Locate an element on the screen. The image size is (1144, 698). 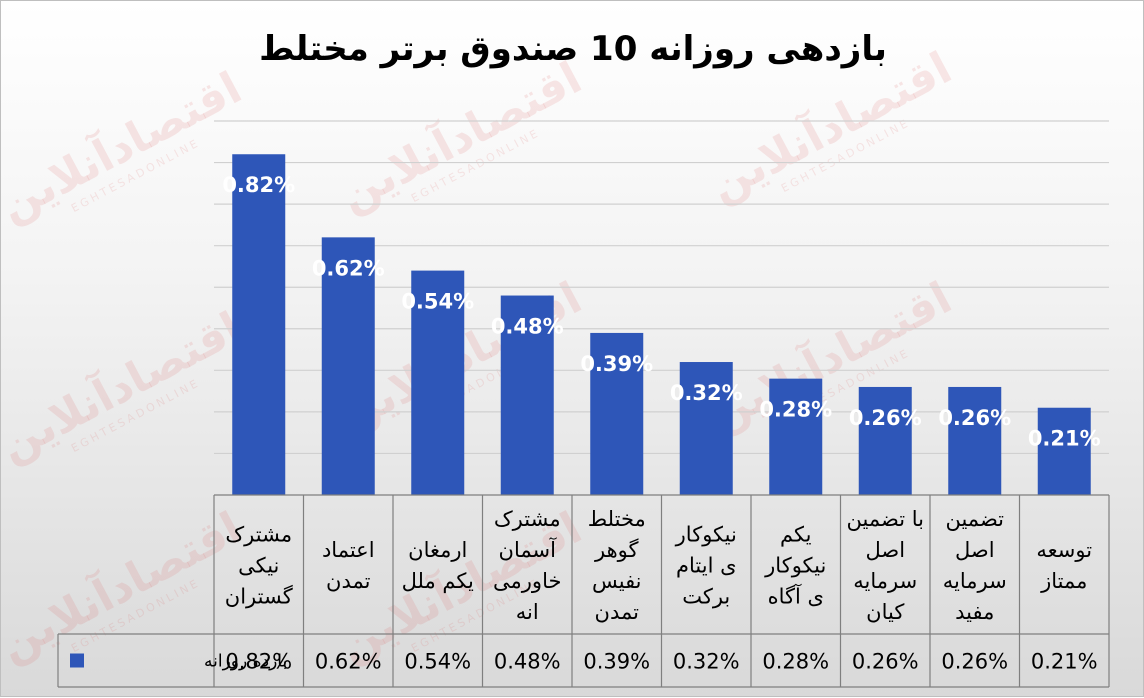
table-value-cell: 0.82% is located at coordinates (258, 662).